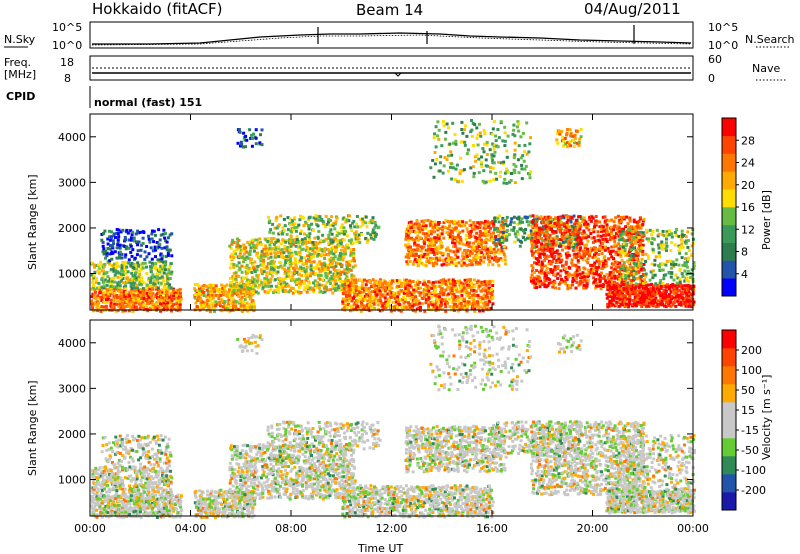  Describe the element at coordinates (391, 35) in the screenshot. I see `noise-panel-frame` at that location.